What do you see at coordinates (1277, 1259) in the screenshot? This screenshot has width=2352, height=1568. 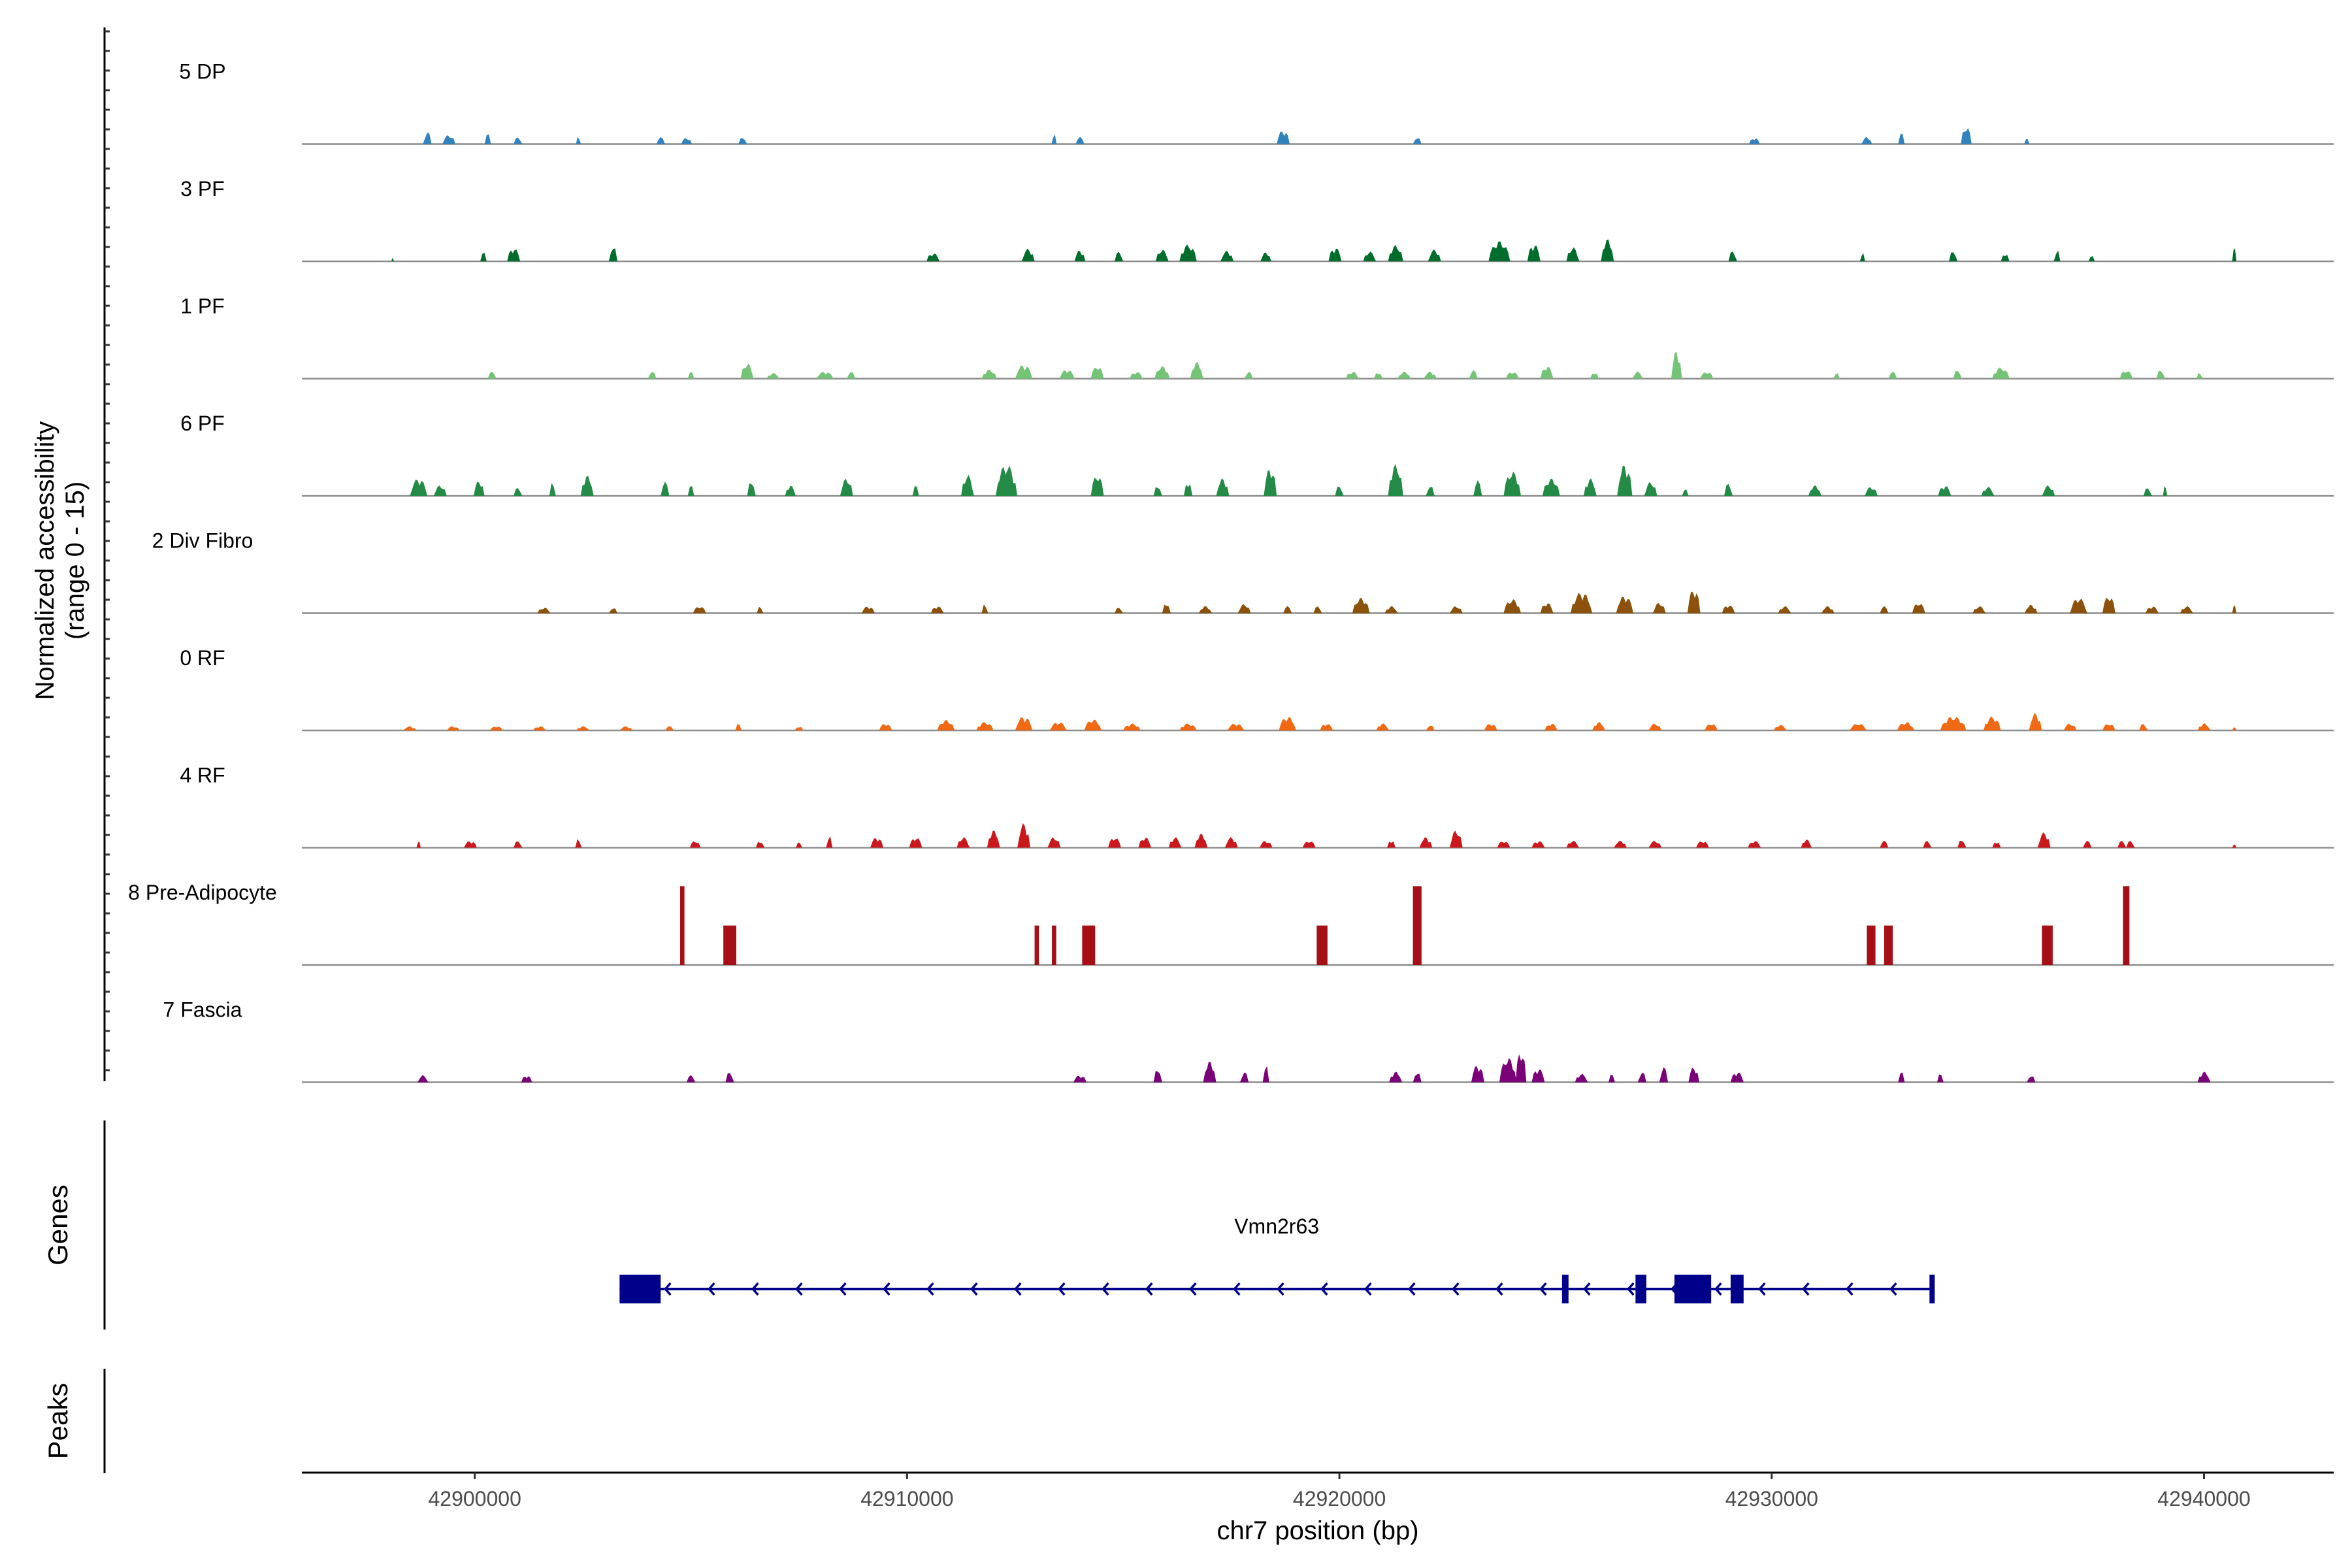 I see `gene-model: Vmn2r63` at bounding box center [1277, 1259].